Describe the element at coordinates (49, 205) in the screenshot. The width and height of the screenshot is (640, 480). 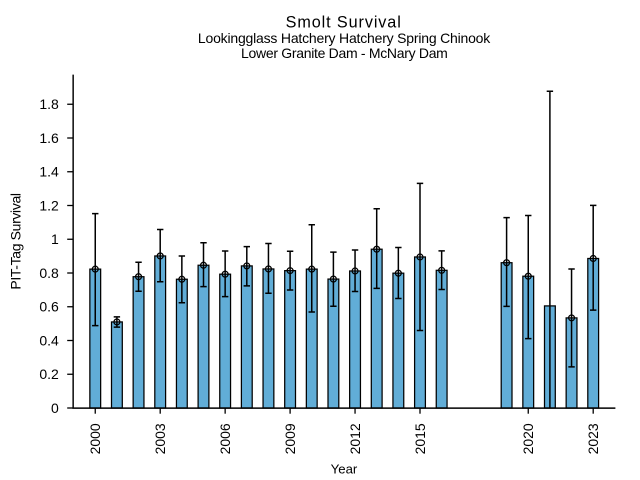
I see `svg-text: 1.2` at that location.